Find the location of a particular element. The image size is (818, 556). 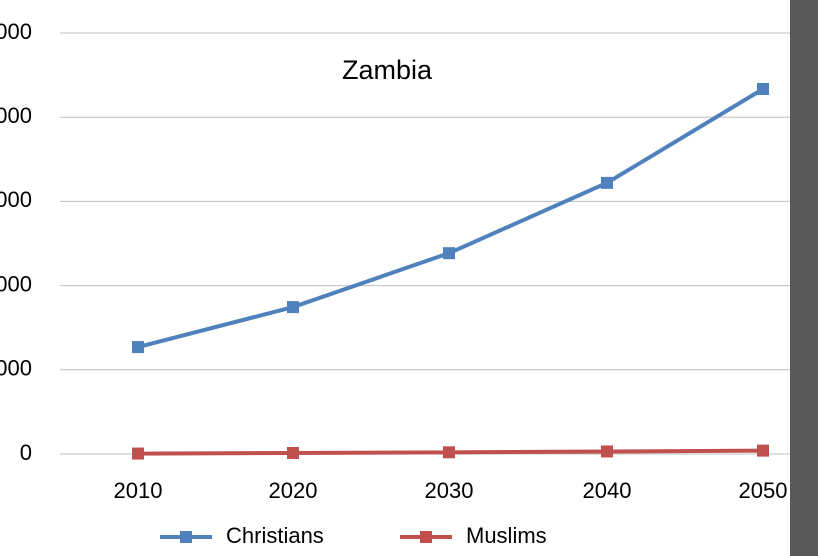

legend-label: Muslims is located at coordinates (506, 535).